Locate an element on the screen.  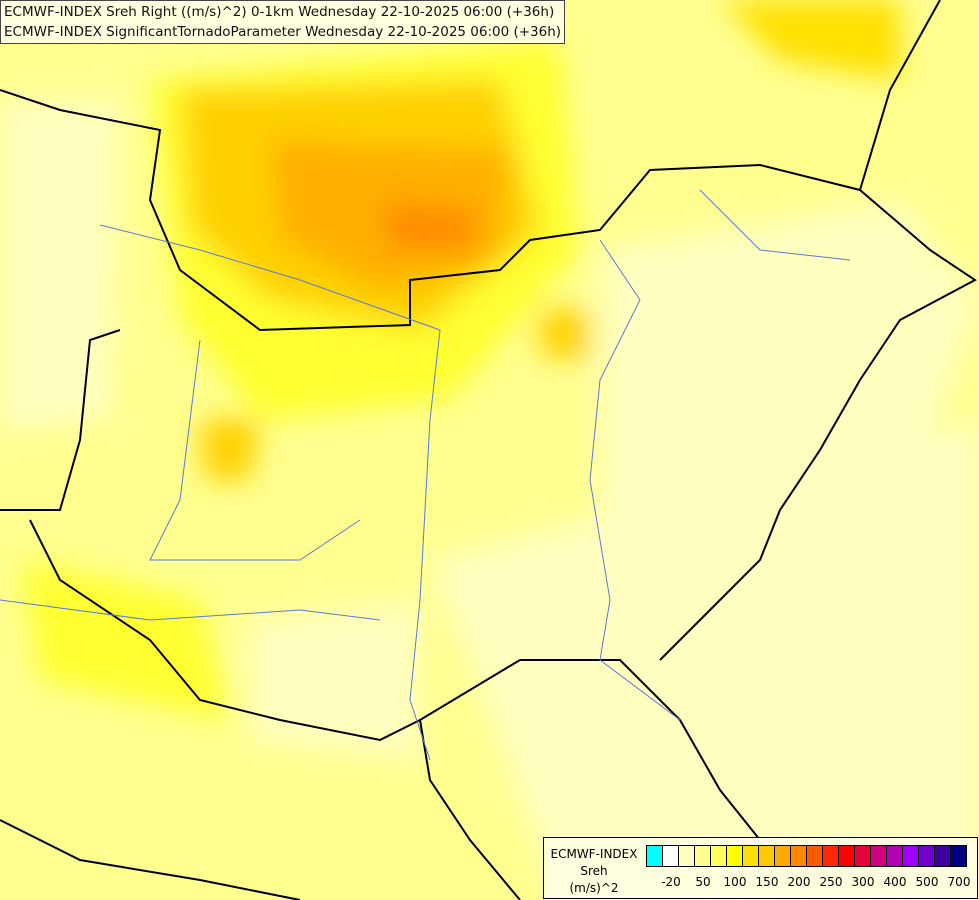
legend-label: 300 is located at coordinates (863, 882).